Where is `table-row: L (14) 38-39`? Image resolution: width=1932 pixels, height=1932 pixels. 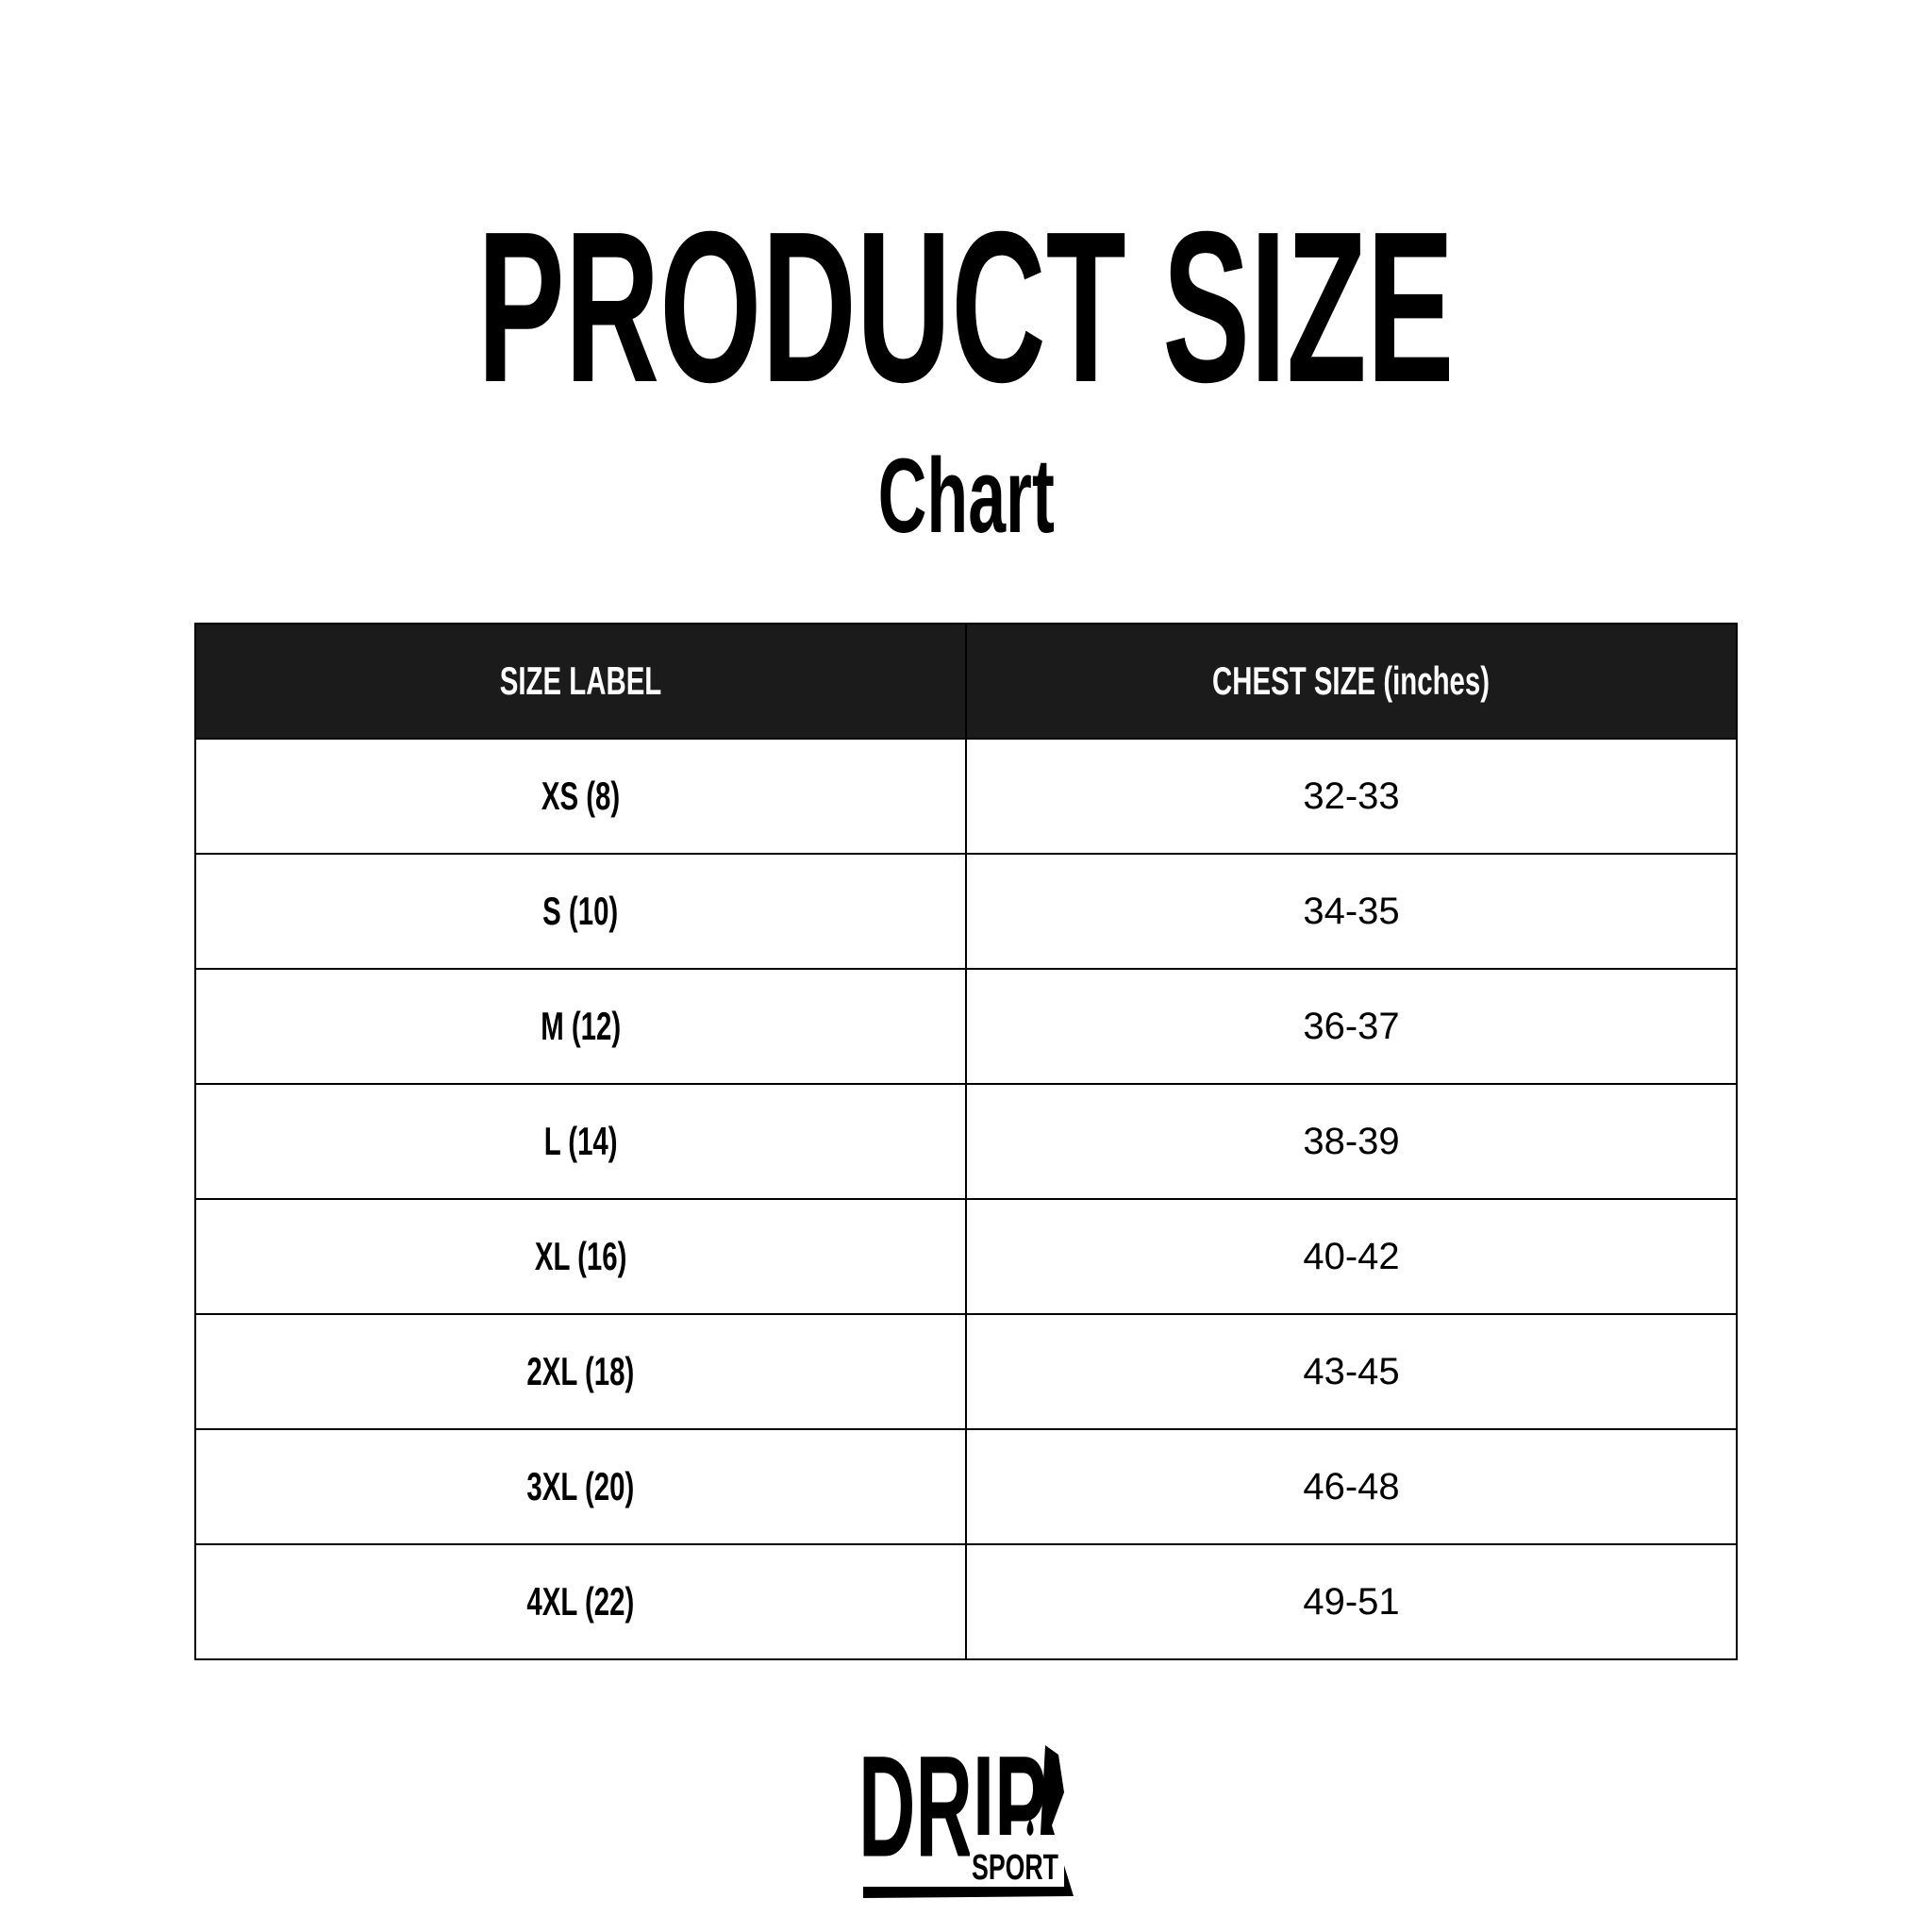 table-row: L (14) 38-39 is located at coordinates (966, 1141).